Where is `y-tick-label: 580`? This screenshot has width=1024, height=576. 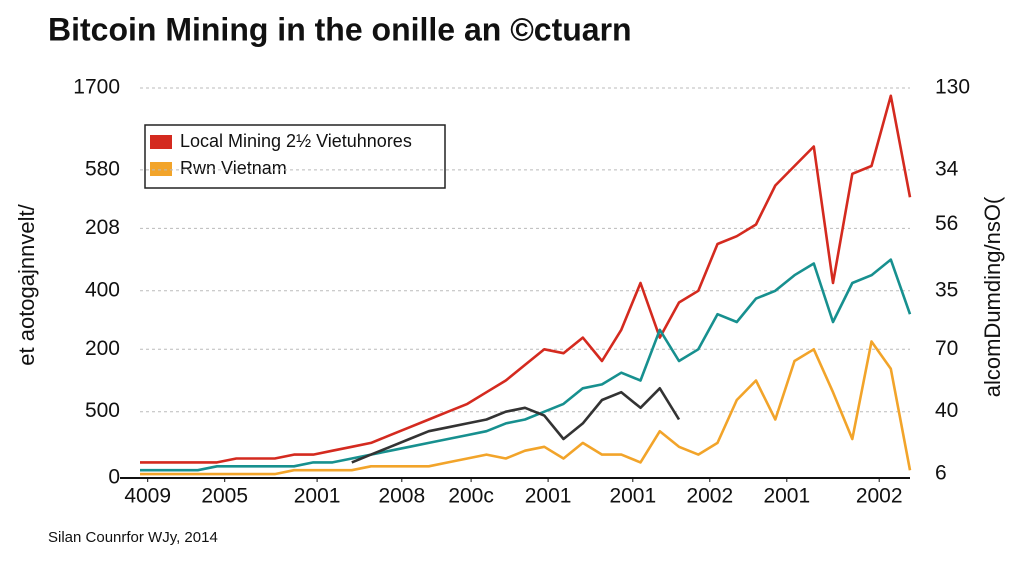
y-tick-label: 580 is located at coordinates (102, 168).